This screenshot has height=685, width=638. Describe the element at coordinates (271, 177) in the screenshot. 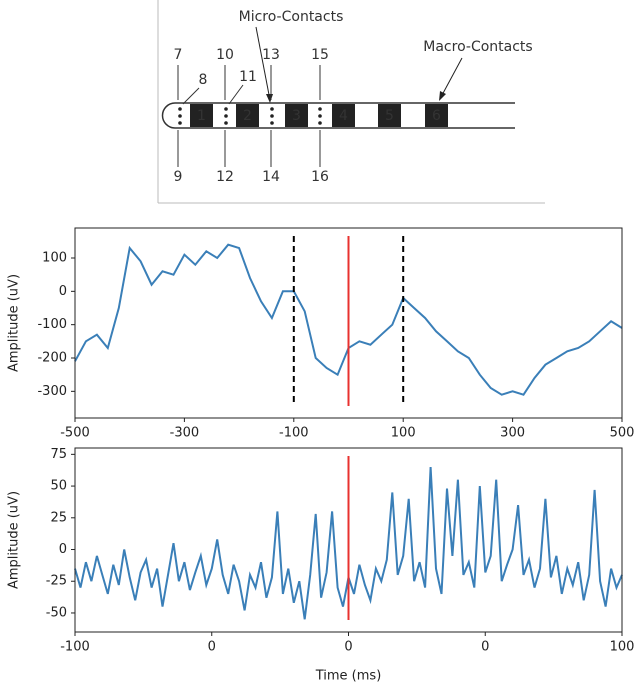

I see `micro-label: 14` at that location.